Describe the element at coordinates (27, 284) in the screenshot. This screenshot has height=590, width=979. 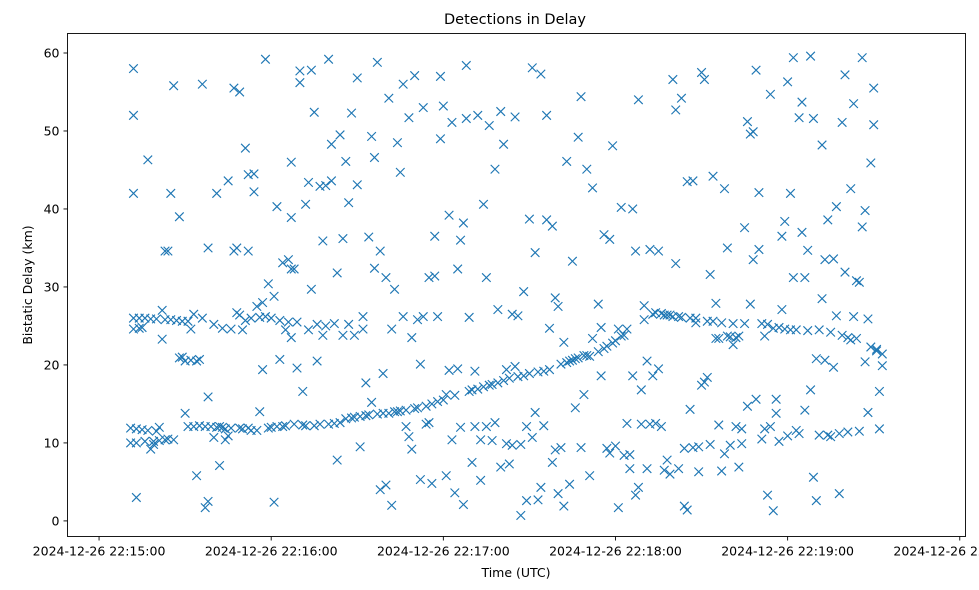
I see `y-axis-label: Bistatic Delay (km)` at that location.